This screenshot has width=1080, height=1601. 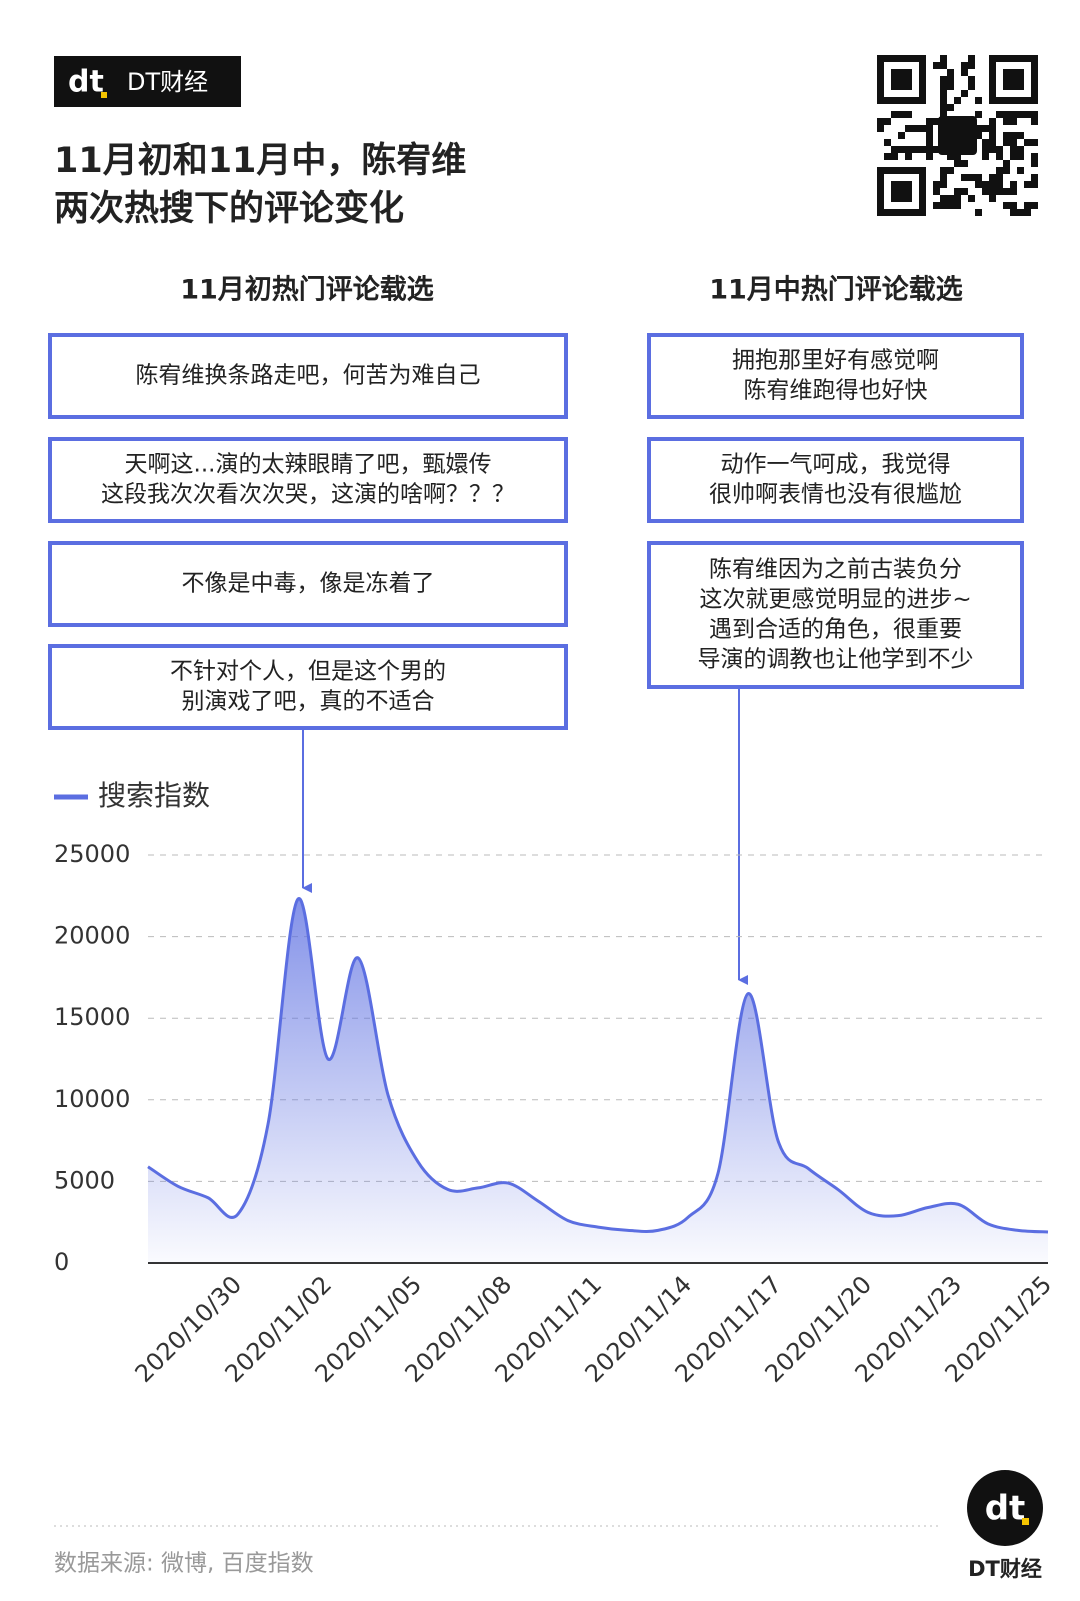 I want to click on column-title: 11月中热门评论载选, so click(x=836, y=290).